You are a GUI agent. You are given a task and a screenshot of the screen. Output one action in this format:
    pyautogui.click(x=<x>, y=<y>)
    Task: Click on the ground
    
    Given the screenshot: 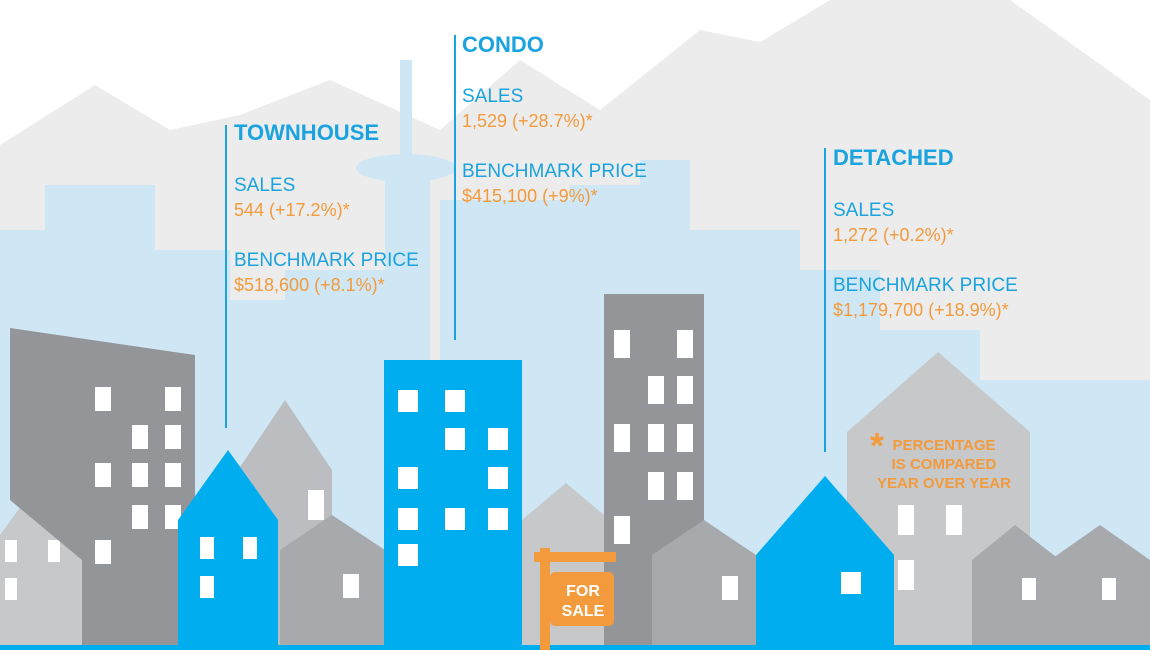 What is the action you would take?
    pyautogui.click(x=575, y=647)
    